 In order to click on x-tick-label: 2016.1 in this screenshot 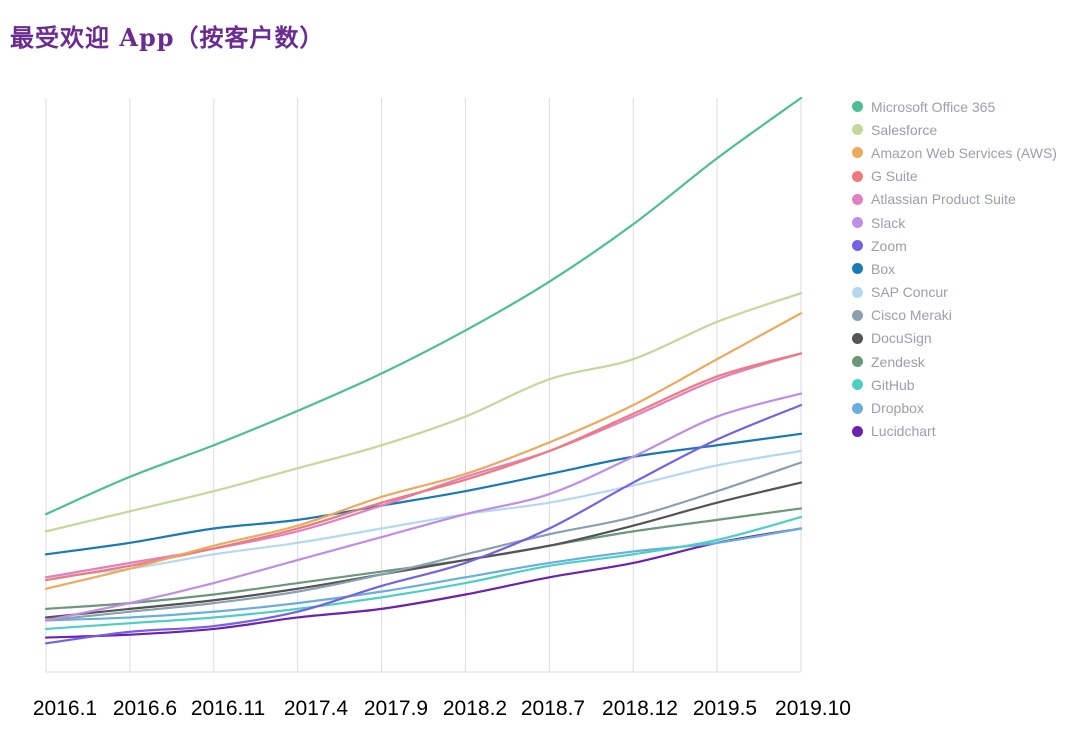, I will do `click(65, 708)`.